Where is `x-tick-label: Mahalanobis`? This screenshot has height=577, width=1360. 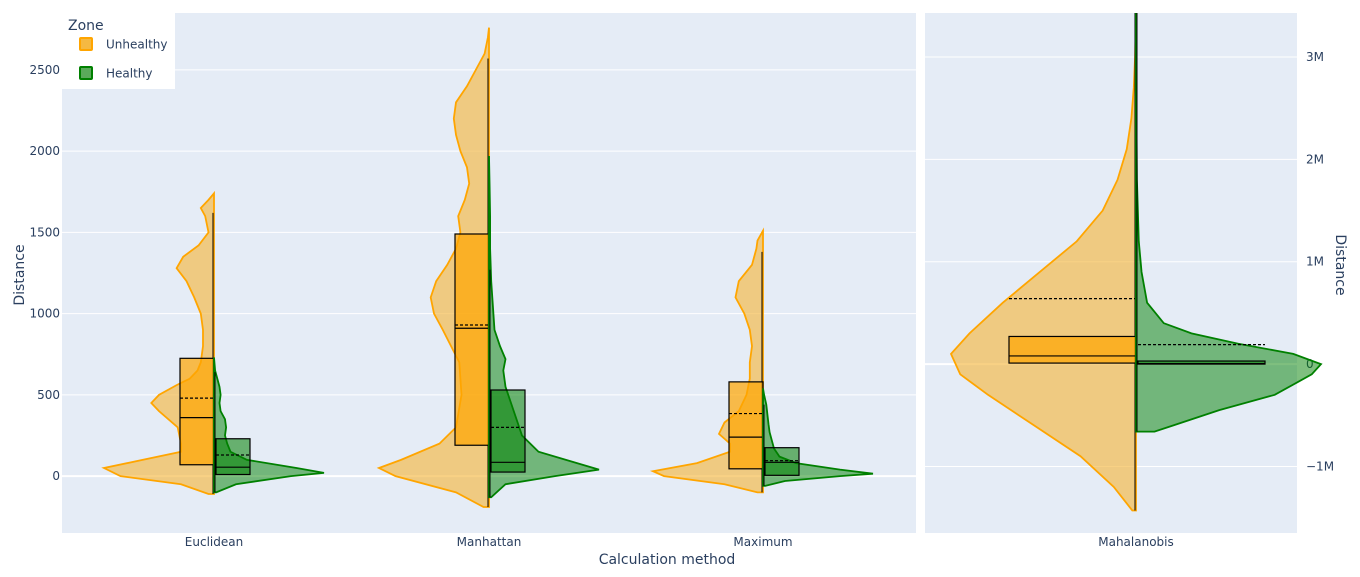
x-tick-label: Mahalanobis is located at coordinates (1136, 542).